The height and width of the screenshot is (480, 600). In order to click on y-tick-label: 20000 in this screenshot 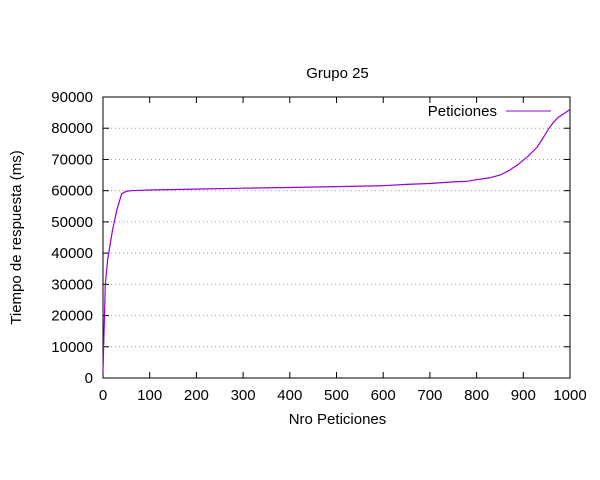, I will do `click(72, 316)`.